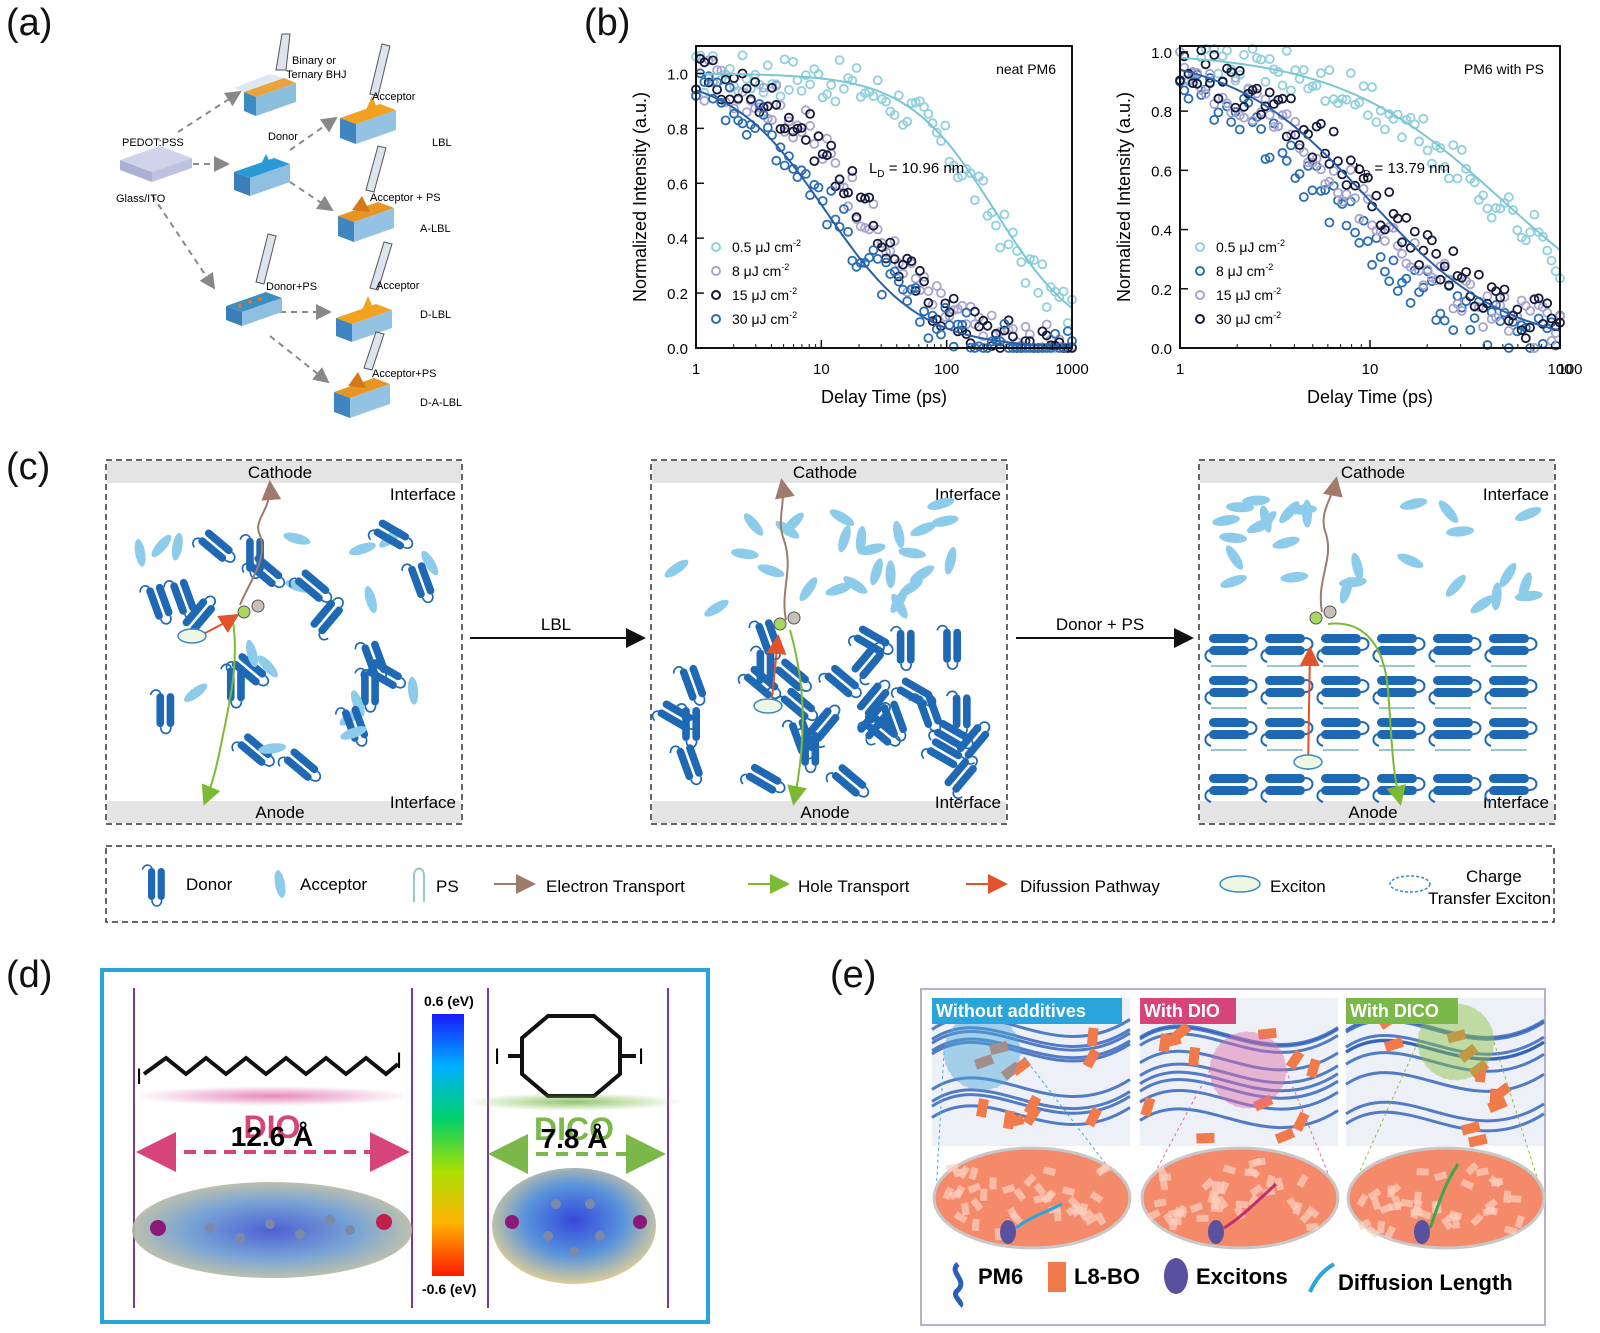 This screenshot has height=1333, width=1600. What do you see at coordinates (1100, 624) in the screenshot?
I see `arrow-donor-ps-label: Donor + PS` at bounding box center [1100, 624].